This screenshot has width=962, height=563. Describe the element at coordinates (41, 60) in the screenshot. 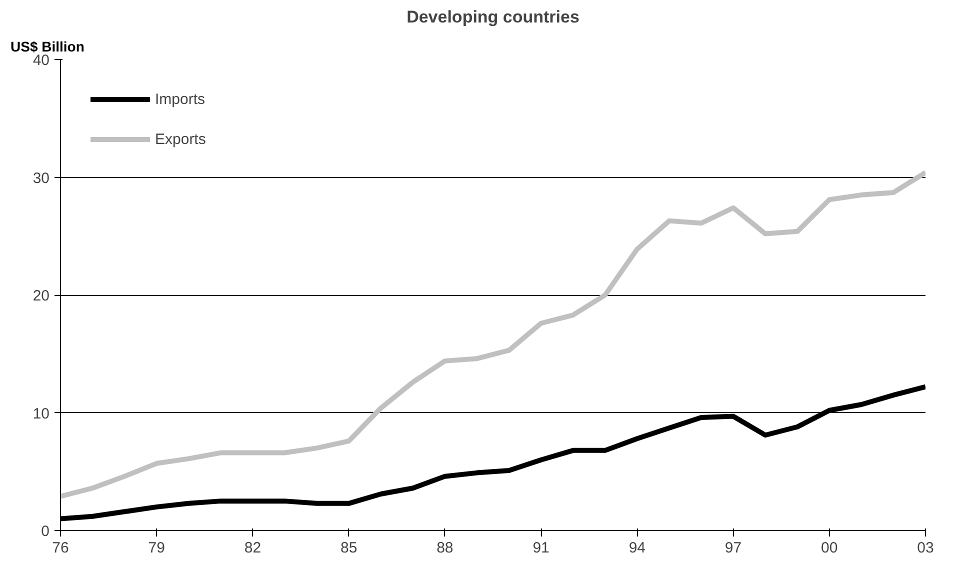

I see `y-tick-label: 40` at that location.